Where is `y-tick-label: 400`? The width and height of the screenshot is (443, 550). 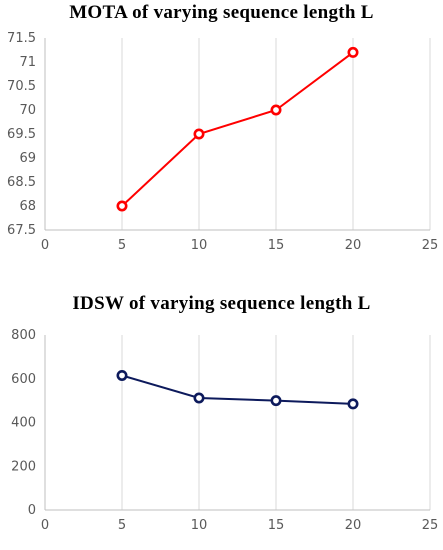
y-tick-label: 400 is located at coordinates (23, 423).